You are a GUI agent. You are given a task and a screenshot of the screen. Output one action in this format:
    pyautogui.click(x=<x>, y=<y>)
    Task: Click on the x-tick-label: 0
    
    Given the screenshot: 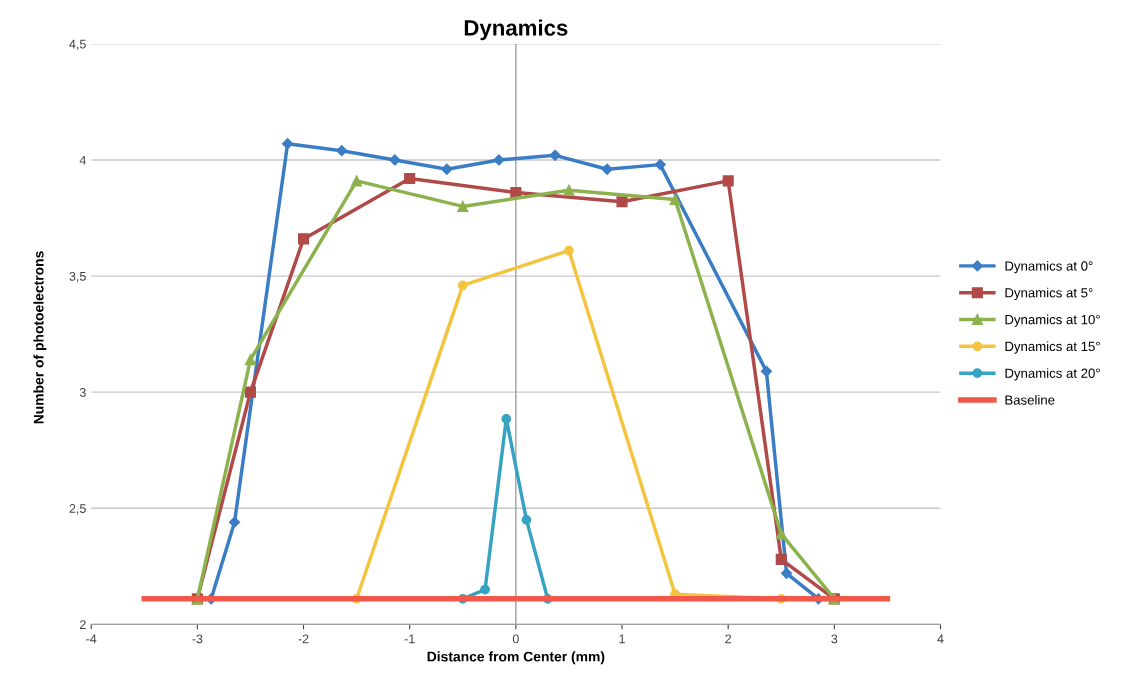 What is the action you would take?
    pyautogui.click(x=515, y=639)
    